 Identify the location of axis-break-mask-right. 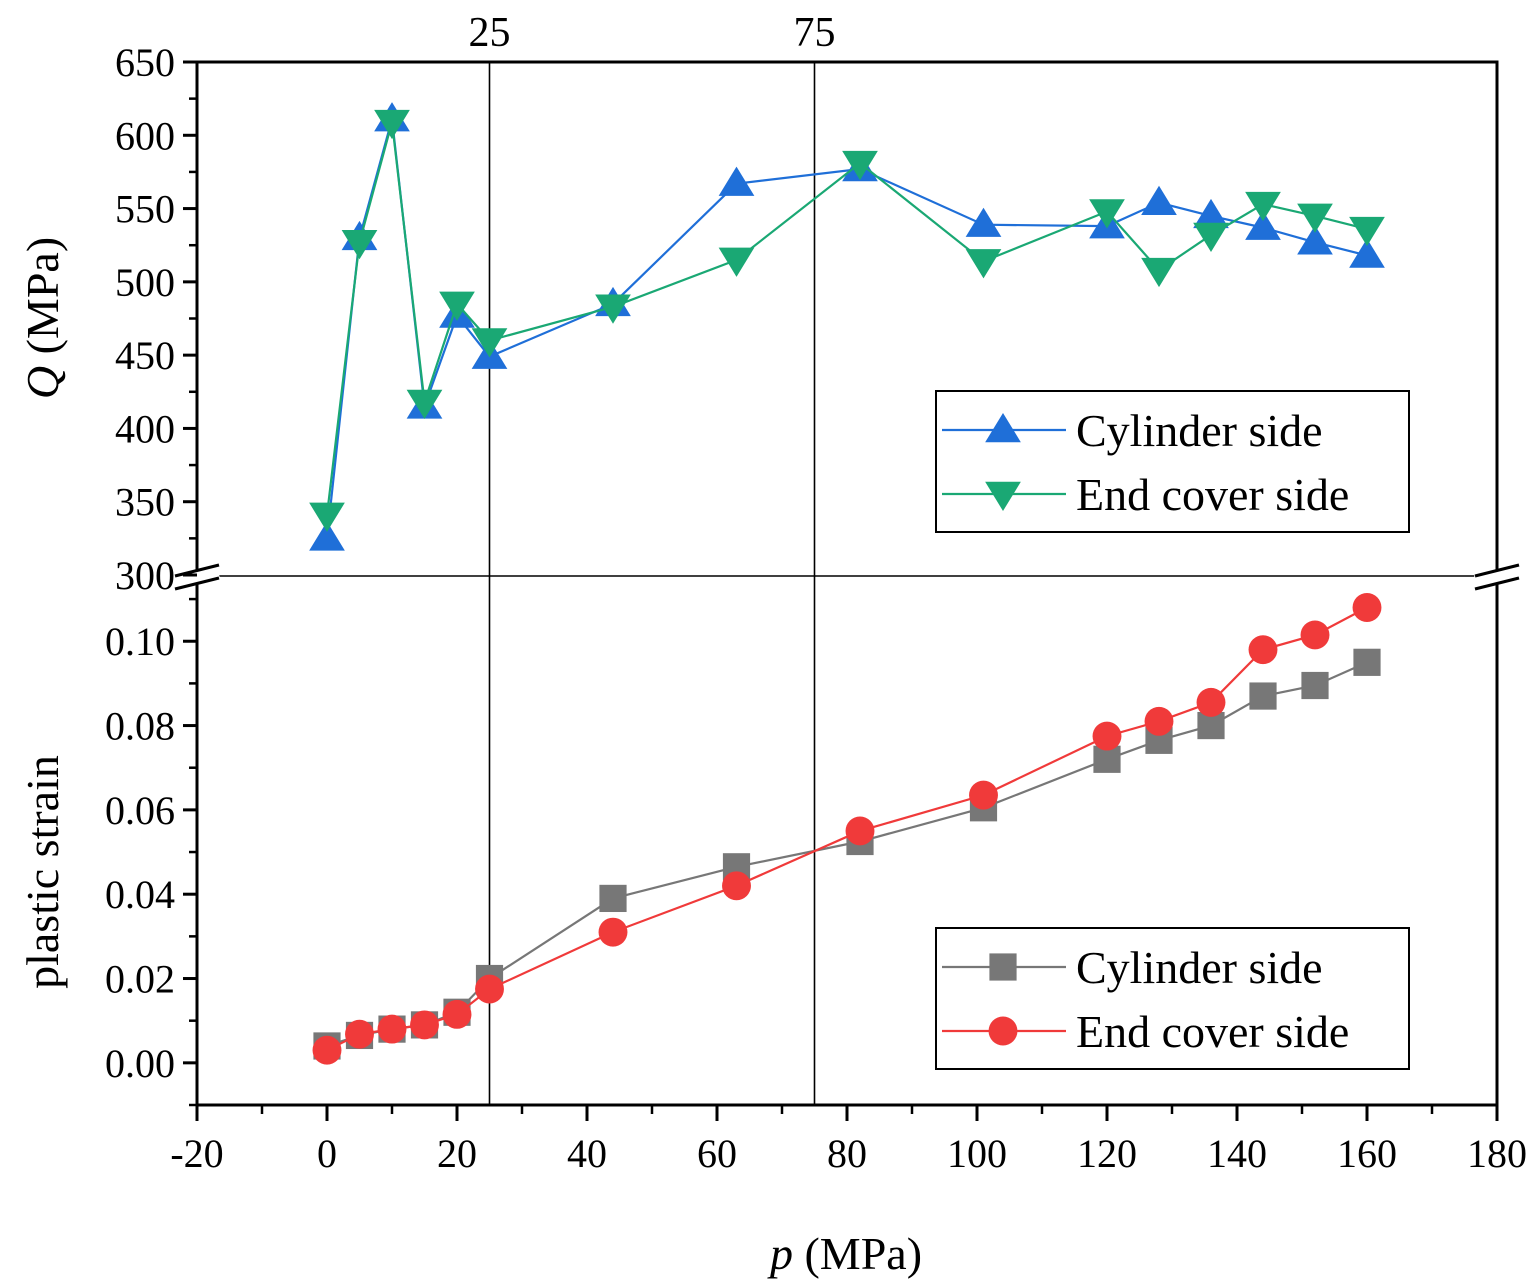
(1497, 577).